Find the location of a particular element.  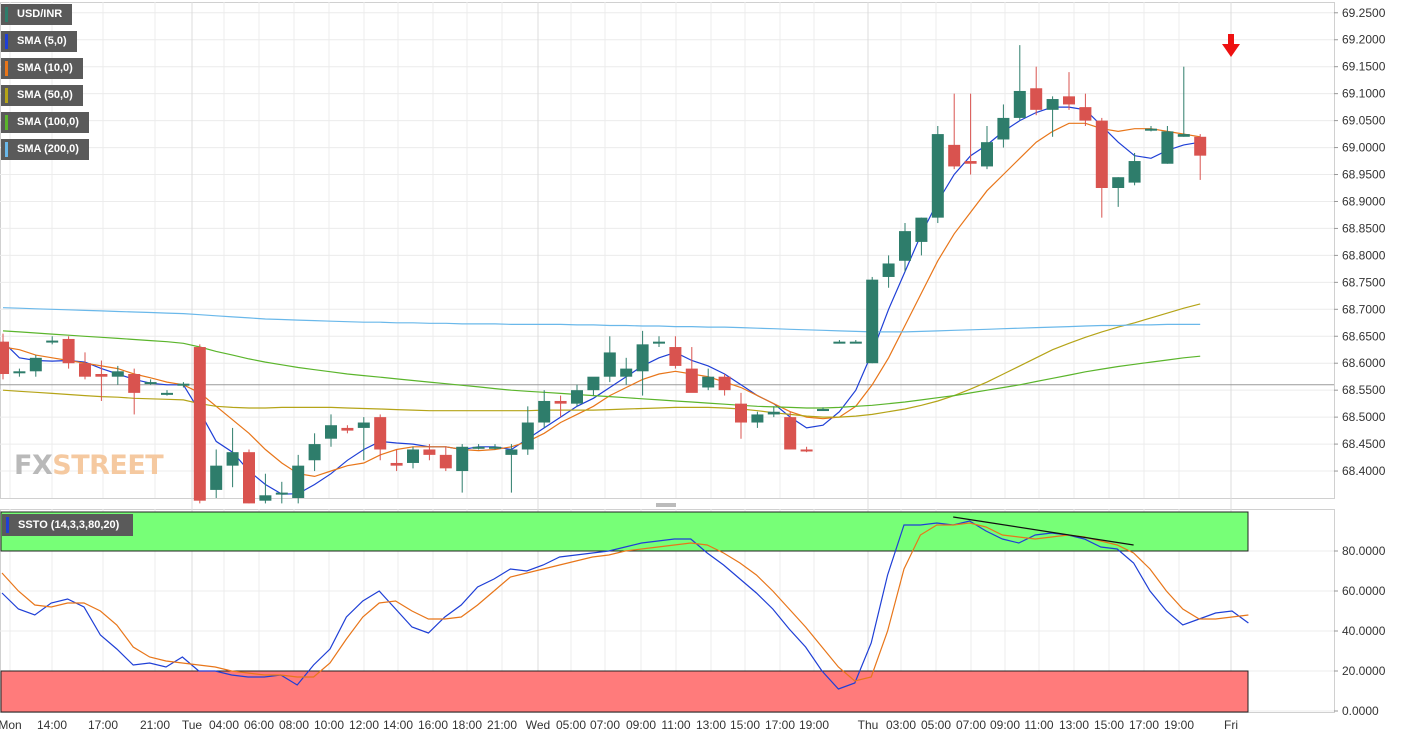

legend-sma5-label: SMA (5,0) is located at coordinates (42, 41).